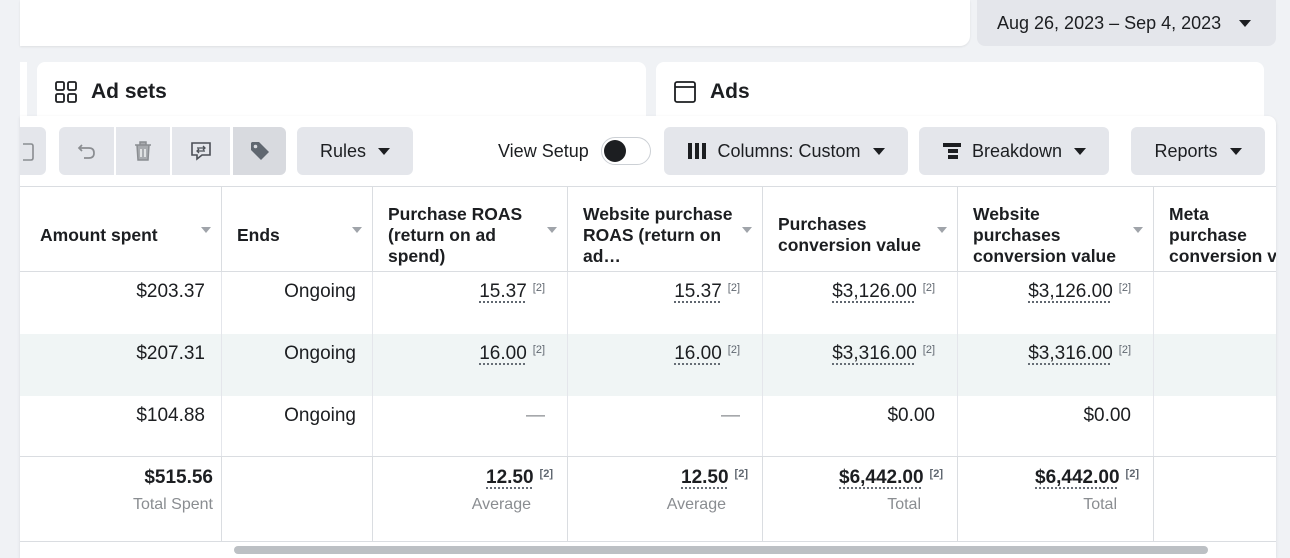 This screenshot has height=558, width=1290. What do you see at coordinates (614, 151) in the screenshot?
I see `toggle-knob` at bounding box center [614, 151].